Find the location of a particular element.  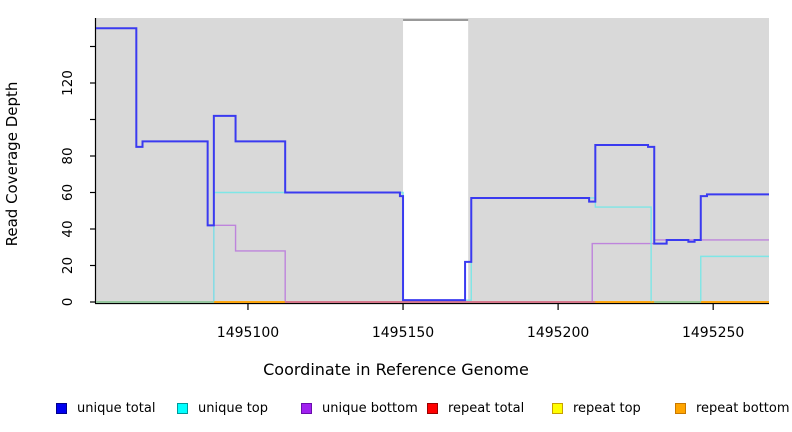

x-tick-label: 1495150 is located at coordinates (403, 333).